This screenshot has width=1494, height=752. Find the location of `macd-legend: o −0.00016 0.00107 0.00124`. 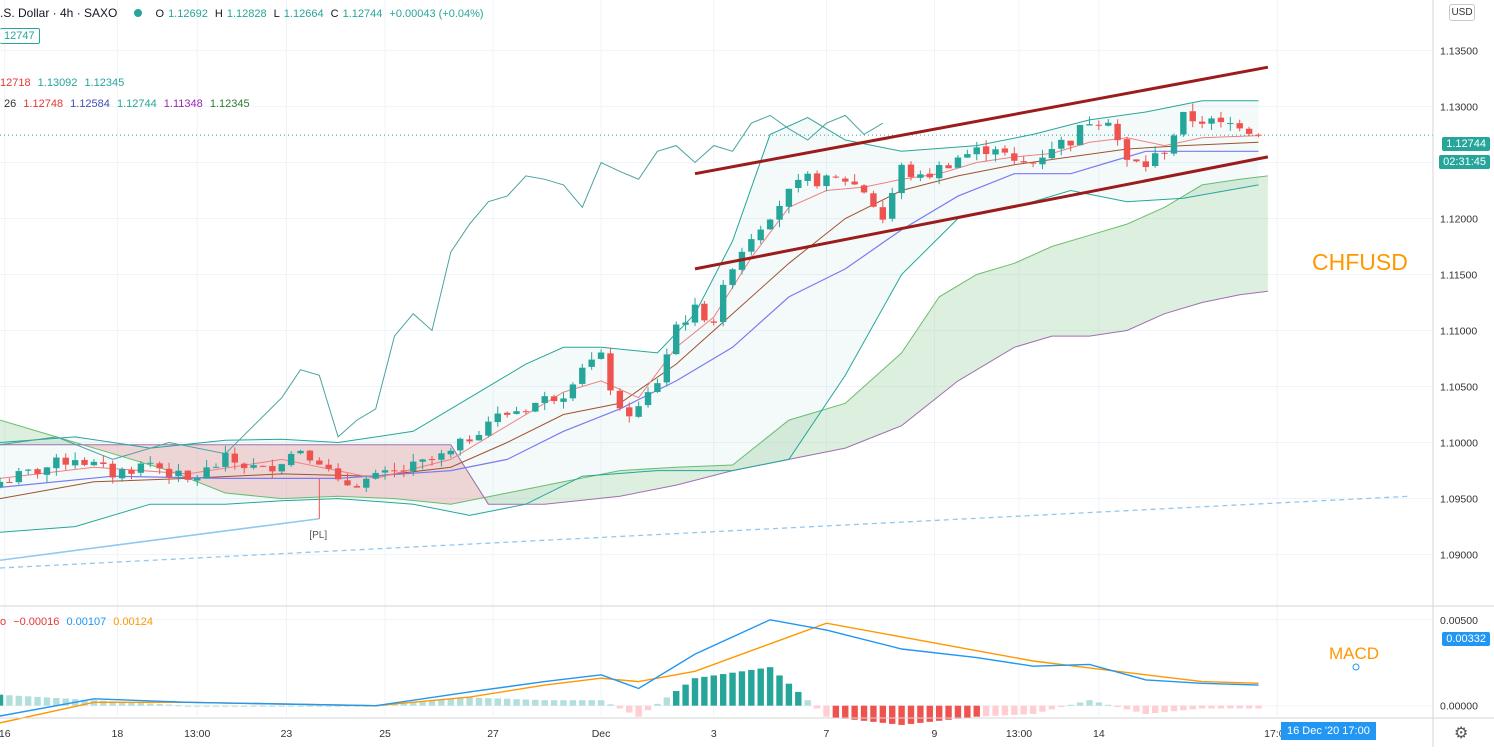

macd-legend: o −0.00016 0.00107 0.00124 is located at coordinates (78, 622).